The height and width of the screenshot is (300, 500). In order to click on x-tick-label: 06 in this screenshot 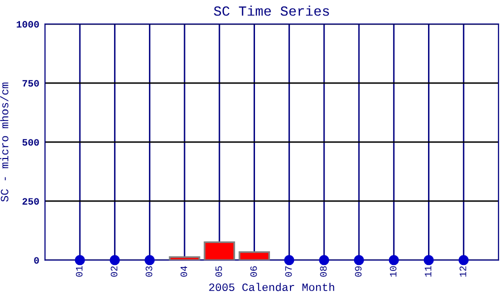, I will do `click(253, 271)`.